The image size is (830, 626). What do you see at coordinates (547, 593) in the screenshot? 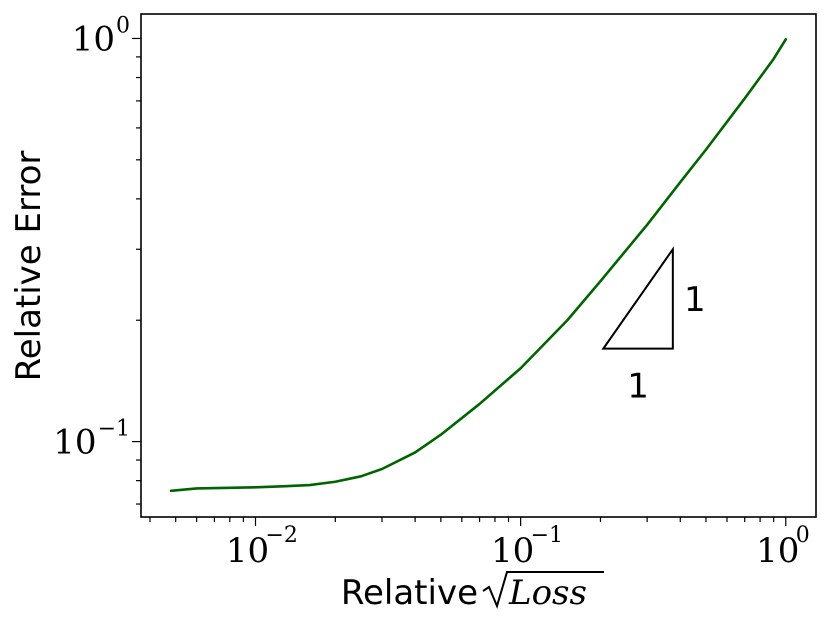
I see `x-axis-label-math: Loss` at bounding box center [547, 593].